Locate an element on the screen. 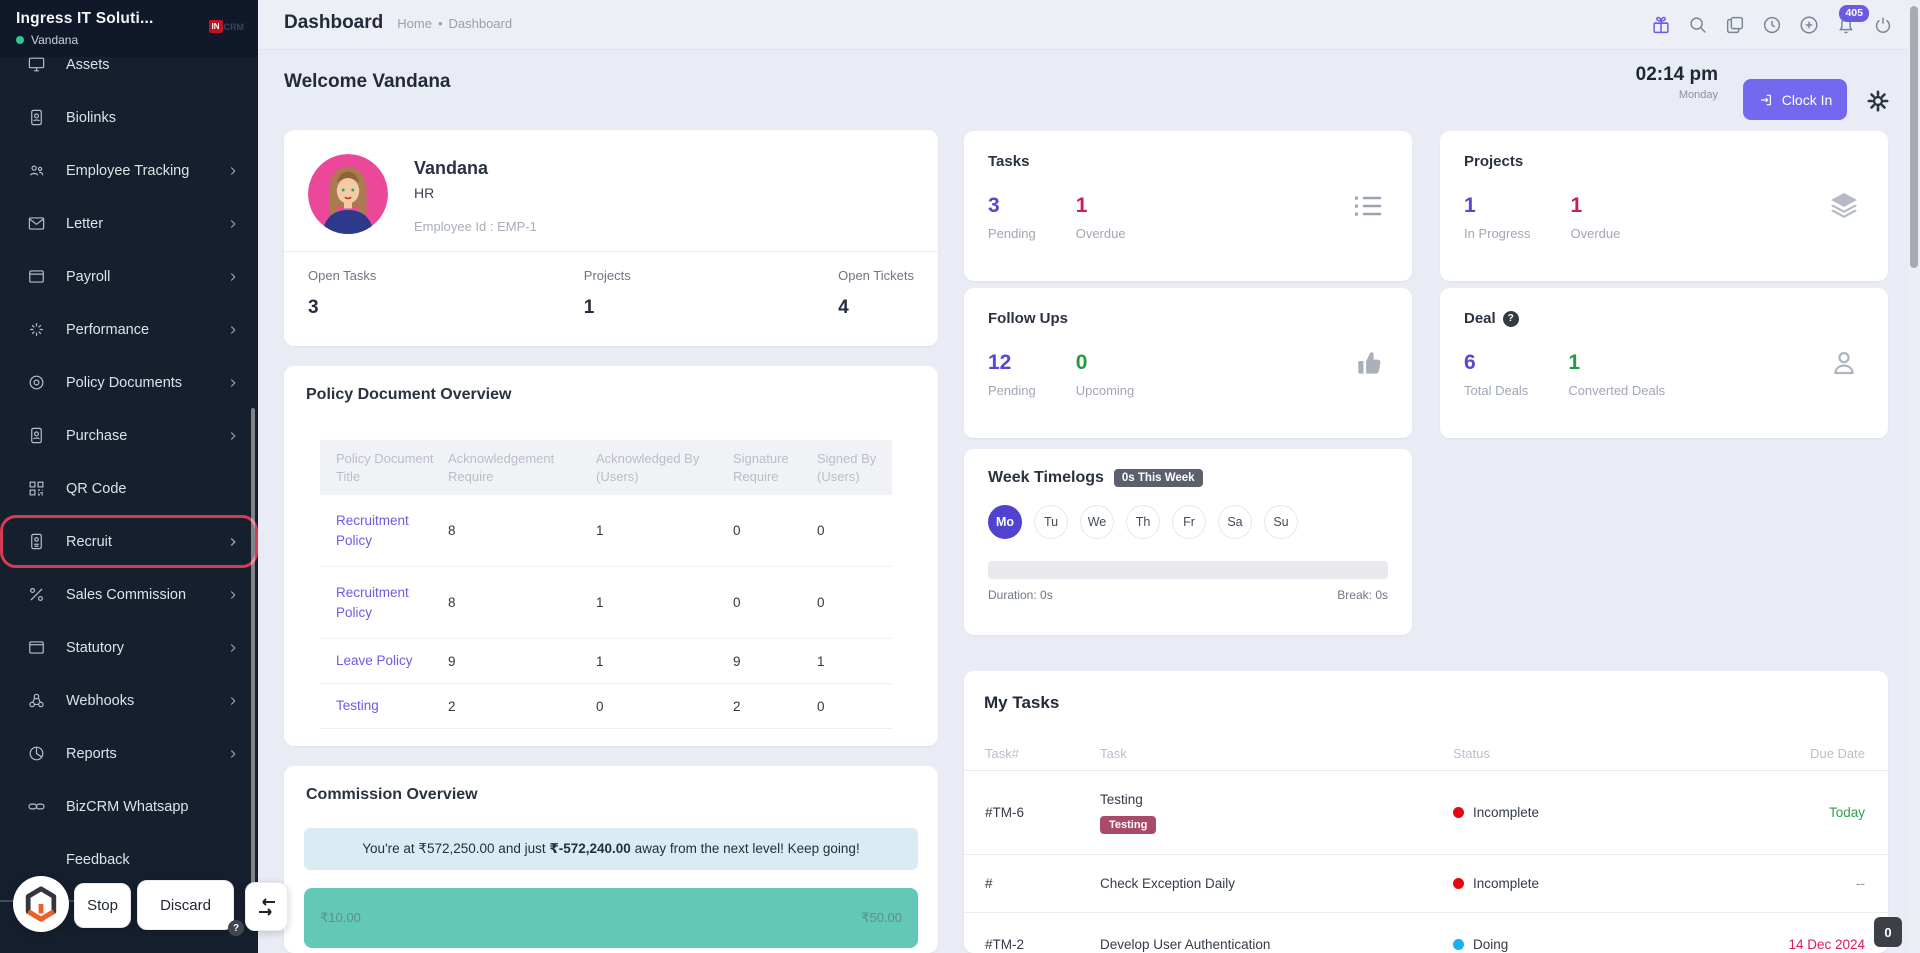 Image resolution: width=1920 pixels, height=953 pixels. projects-card-title: Projects is located at coordinates (1494, 161).